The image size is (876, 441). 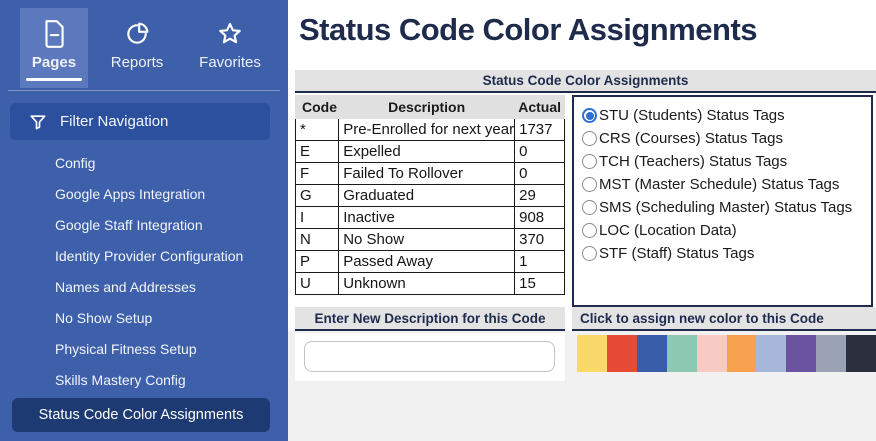 I want to click on cell-code: U, so click(x=317, y=283).